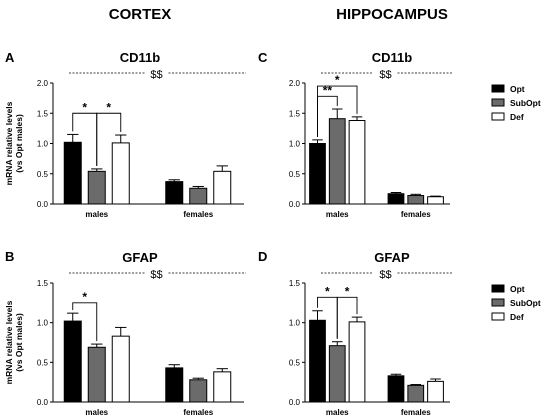 The image size is (550, 420). I want to click on significance-label: **, so click(328, 90).